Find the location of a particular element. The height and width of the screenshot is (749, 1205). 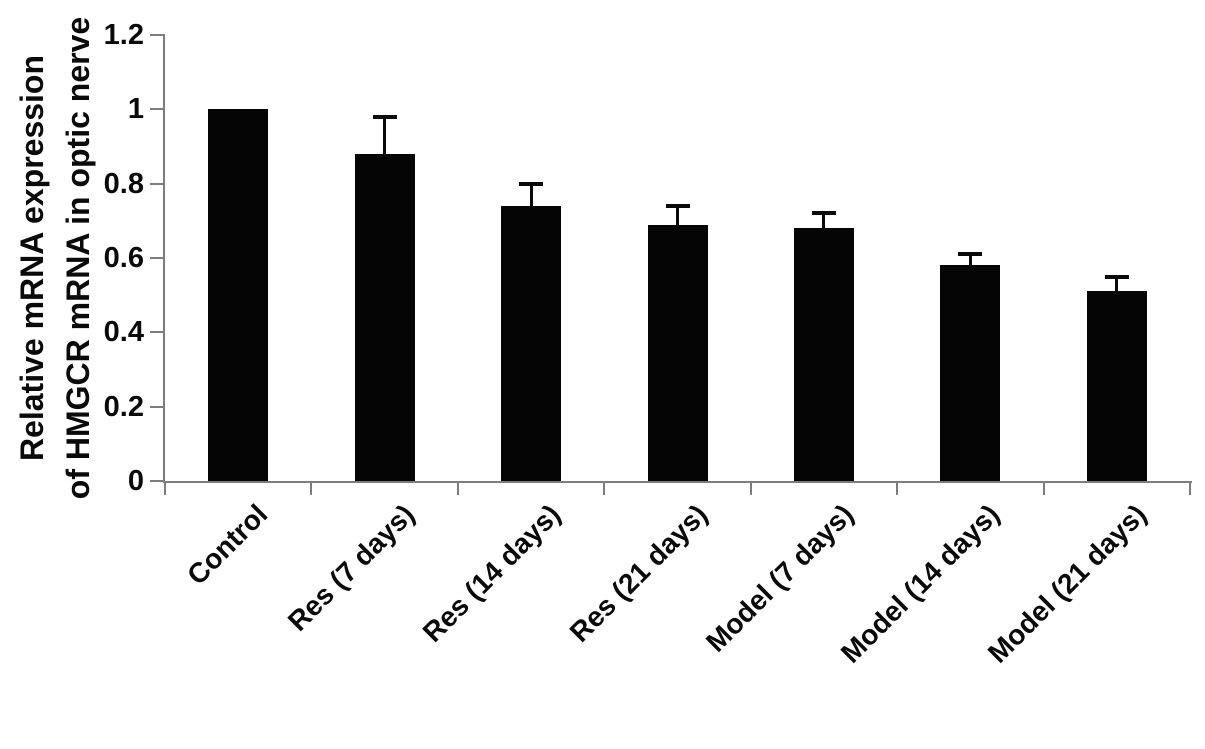

bar-res-7-days is located at coordinates (385, 317).